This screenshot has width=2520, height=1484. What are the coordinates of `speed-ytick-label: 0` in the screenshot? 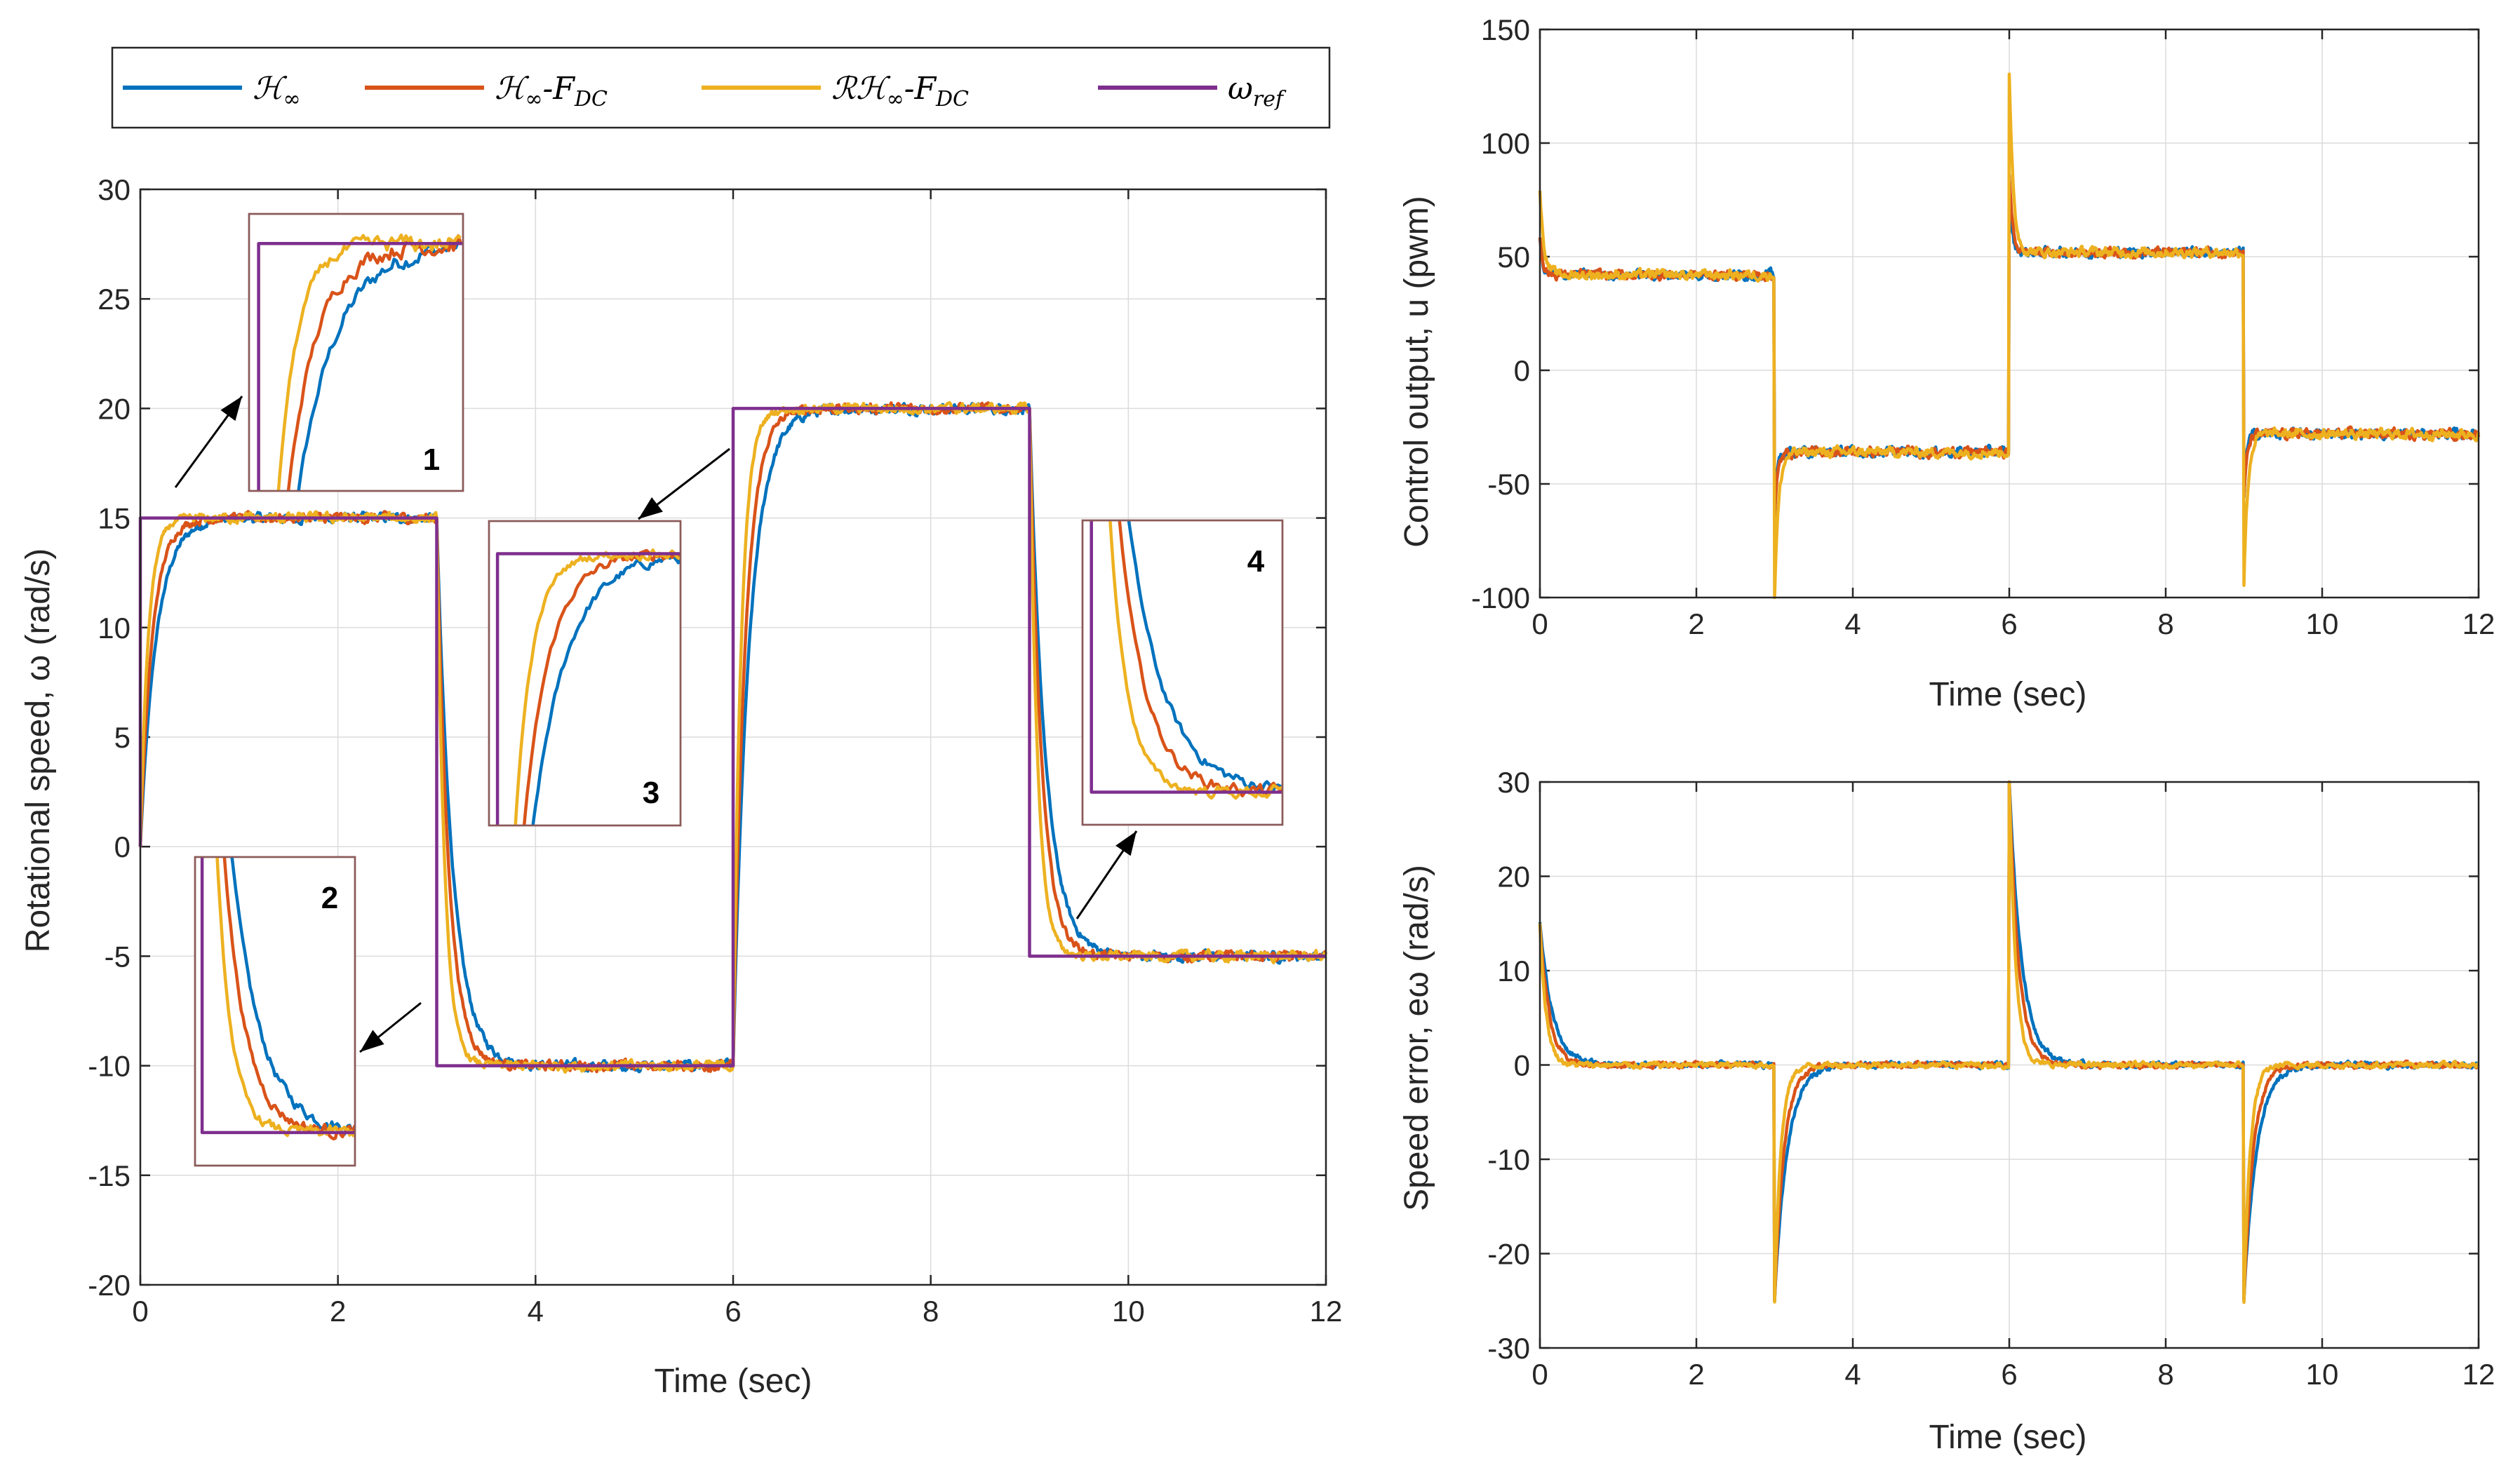 It's located at (122, 847).